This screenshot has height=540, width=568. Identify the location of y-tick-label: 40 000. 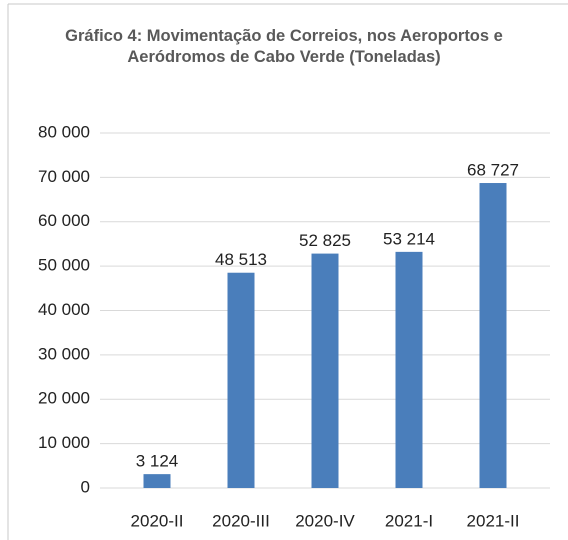
(64, 309).